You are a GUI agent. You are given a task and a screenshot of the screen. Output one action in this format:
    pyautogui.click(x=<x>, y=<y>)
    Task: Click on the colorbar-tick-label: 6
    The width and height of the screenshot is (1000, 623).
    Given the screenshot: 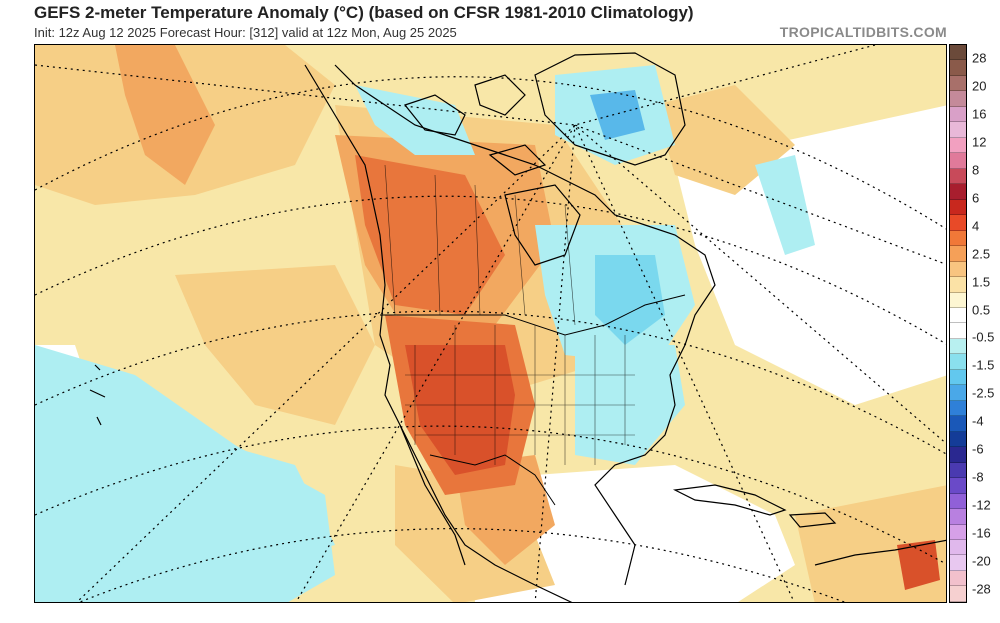 What is the action you would take?
    pyautogui.click(x=976, y=198)
    